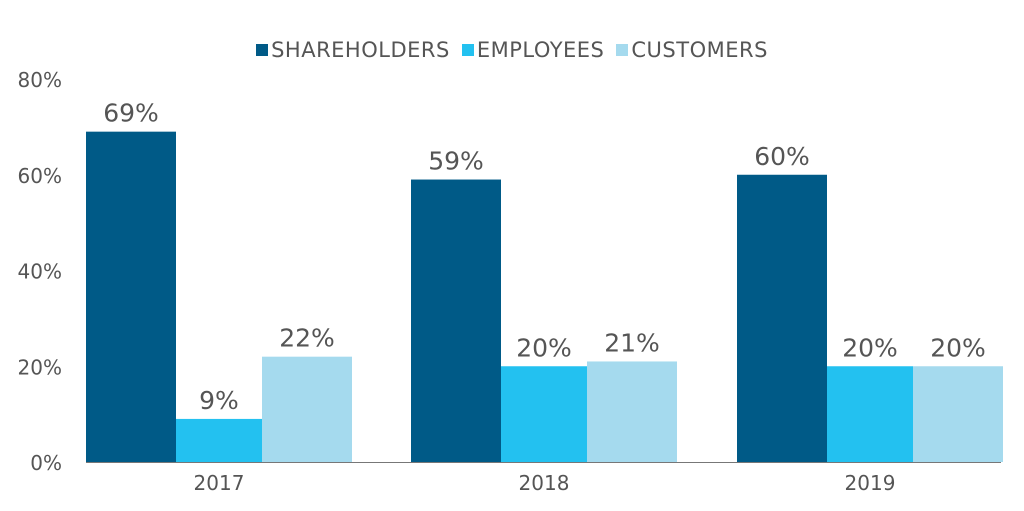 This screenshot has height=511, width=1024. I want to click on bar-shareholders-2017, so click(131, 296).